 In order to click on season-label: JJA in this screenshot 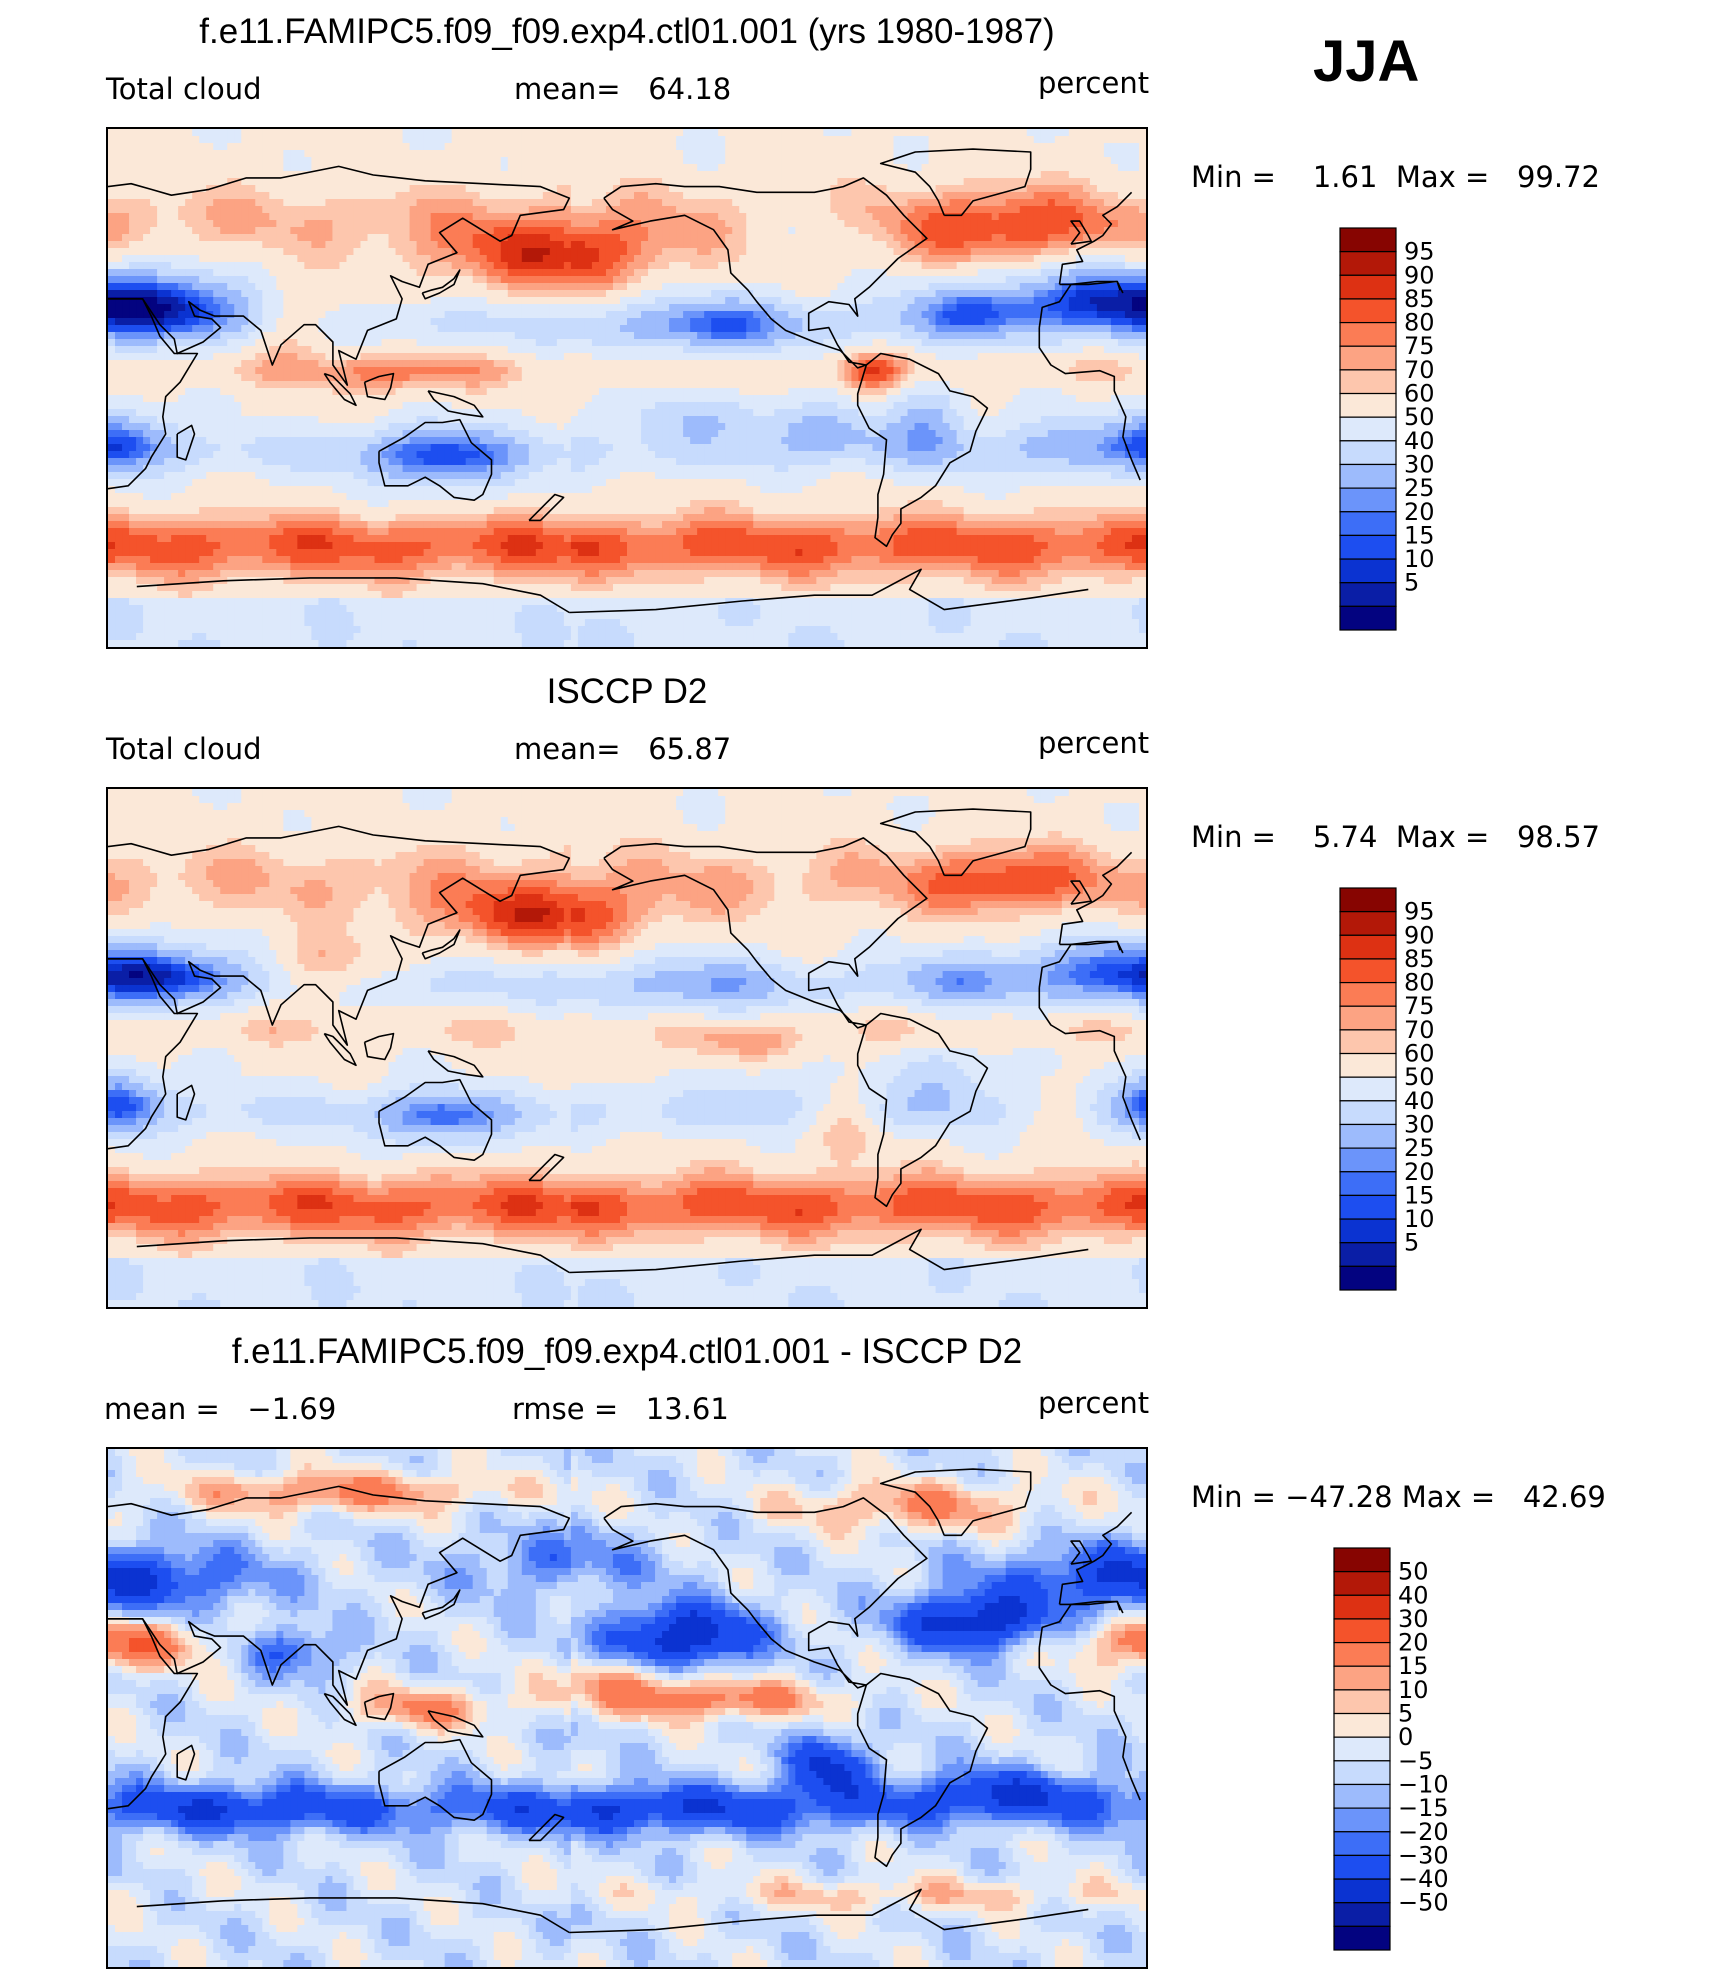, I will do `click(1366, 61)`.